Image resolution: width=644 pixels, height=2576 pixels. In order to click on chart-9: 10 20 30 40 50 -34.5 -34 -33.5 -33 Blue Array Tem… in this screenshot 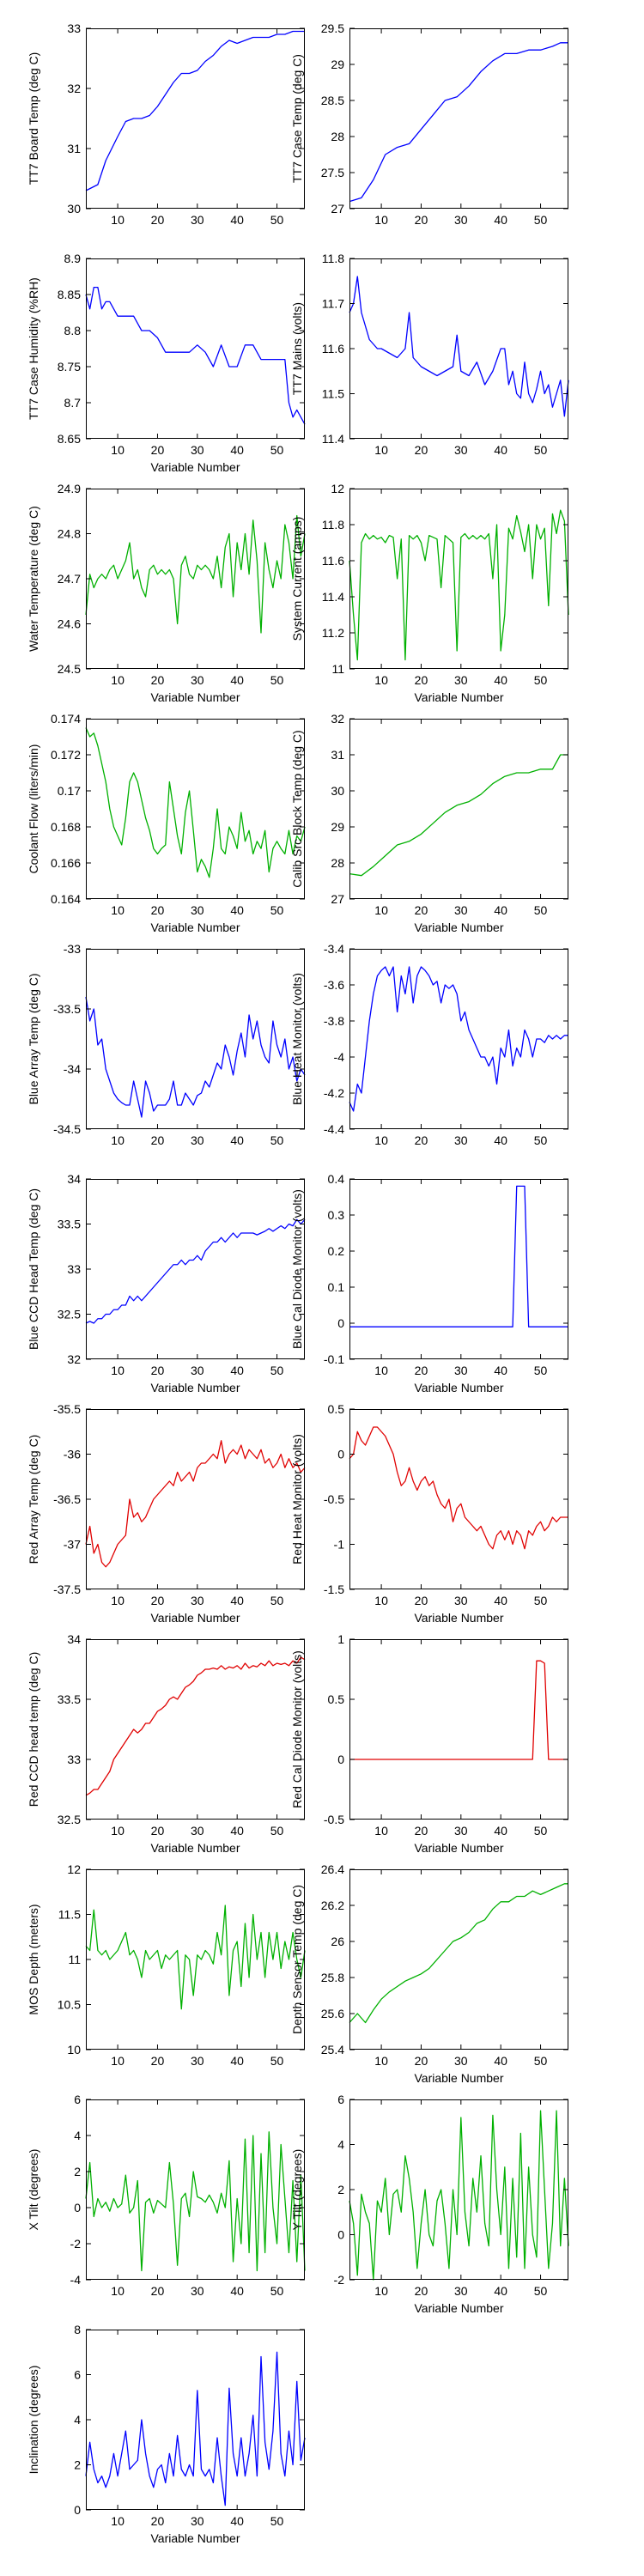, I will do `click(166, 1045)`.